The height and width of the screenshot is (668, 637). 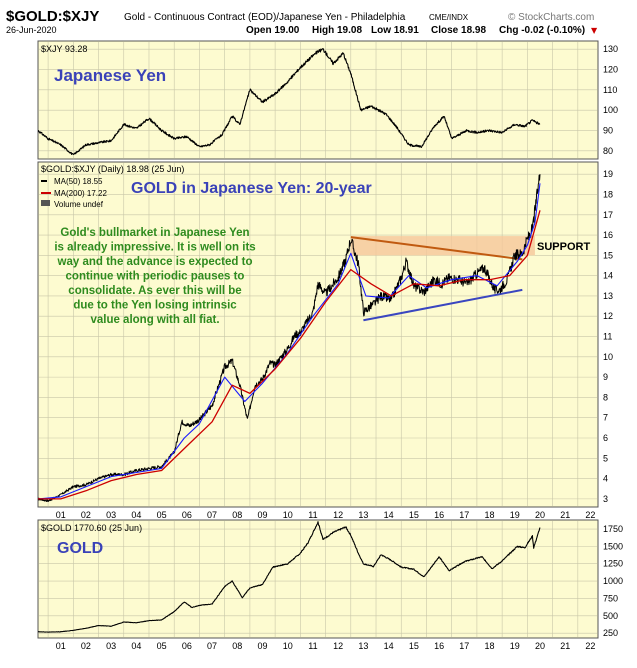 I want to click on y-tick-middle-17: 17, so click(x=608, y=215).